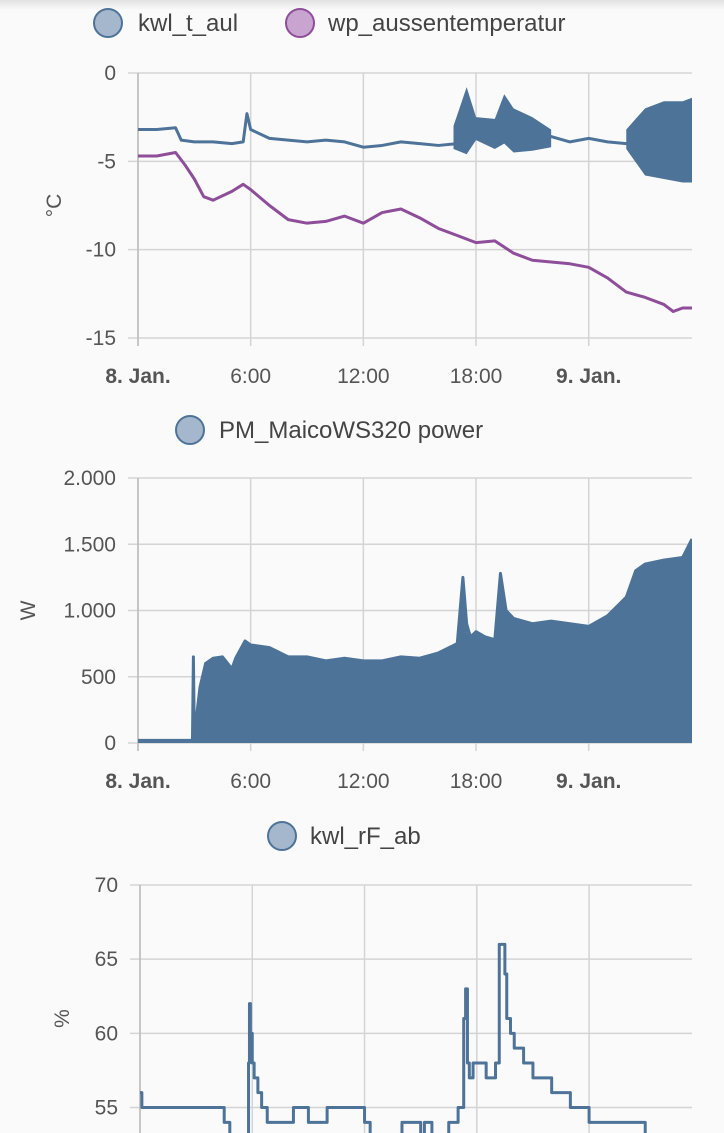 This screenshot has width=724, height=1133. I want to click on series-line-kwl_rF_ab, so click(393, 1037).